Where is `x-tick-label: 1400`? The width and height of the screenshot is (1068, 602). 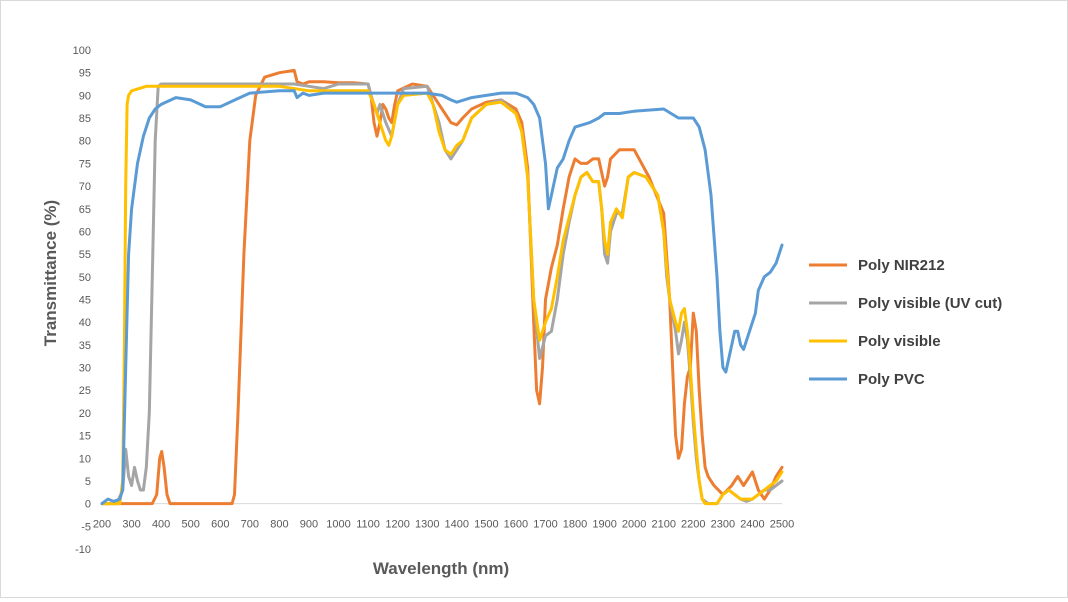 x-tick-label: 1400 is located at coordinates (457, 525).